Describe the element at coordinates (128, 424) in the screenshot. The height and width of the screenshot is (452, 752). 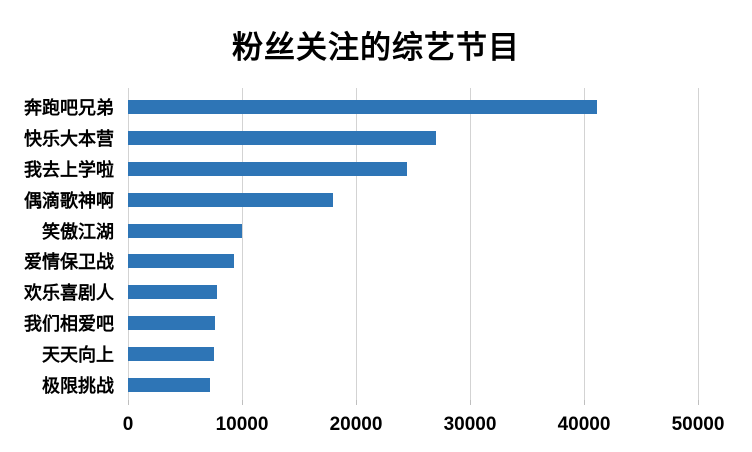
I see `x-tick-label: 0` at that location.